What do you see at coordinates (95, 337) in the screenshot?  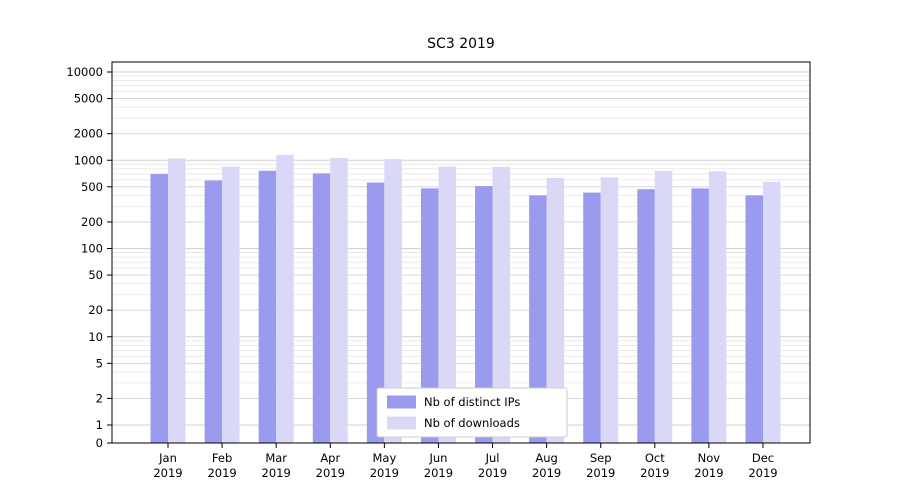 I see `y-tick-label: 10` at bounding box center [95, 337].